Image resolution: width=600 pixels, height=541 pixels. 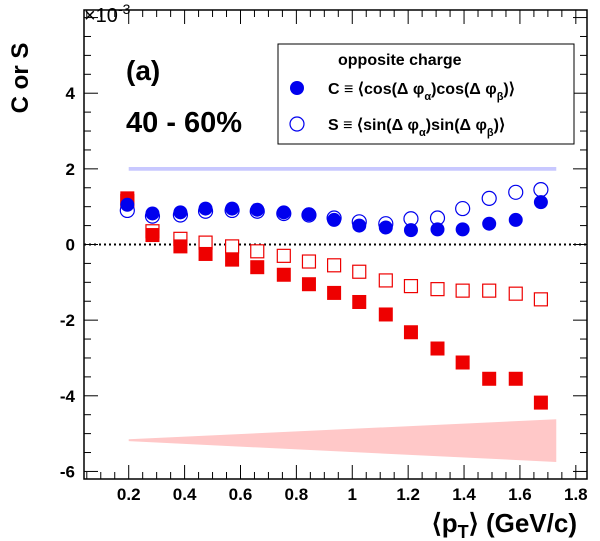 I want to click on y-tick-label: -4, so click(x=68, y=396).